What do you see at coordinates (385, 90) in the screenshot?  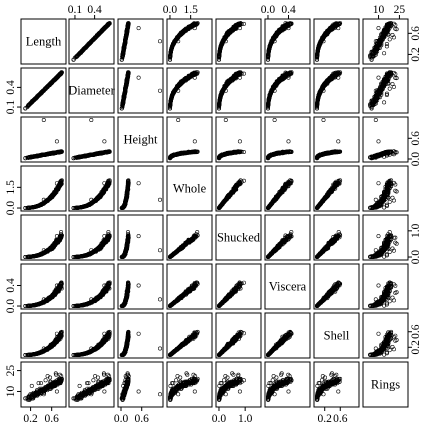 I see `panel-diameter-vs-rings` at bounding box center [385, 90].